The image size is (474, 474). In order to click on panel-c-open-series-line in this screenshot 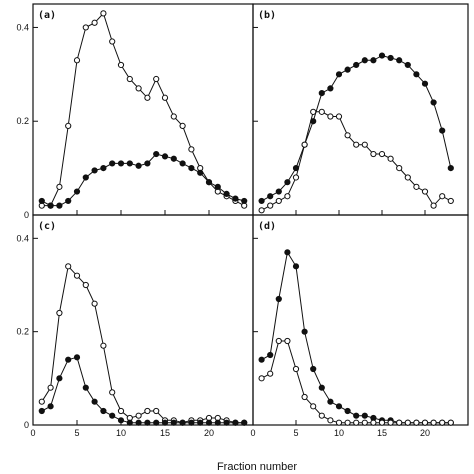, I will do `click(143, 344)`.